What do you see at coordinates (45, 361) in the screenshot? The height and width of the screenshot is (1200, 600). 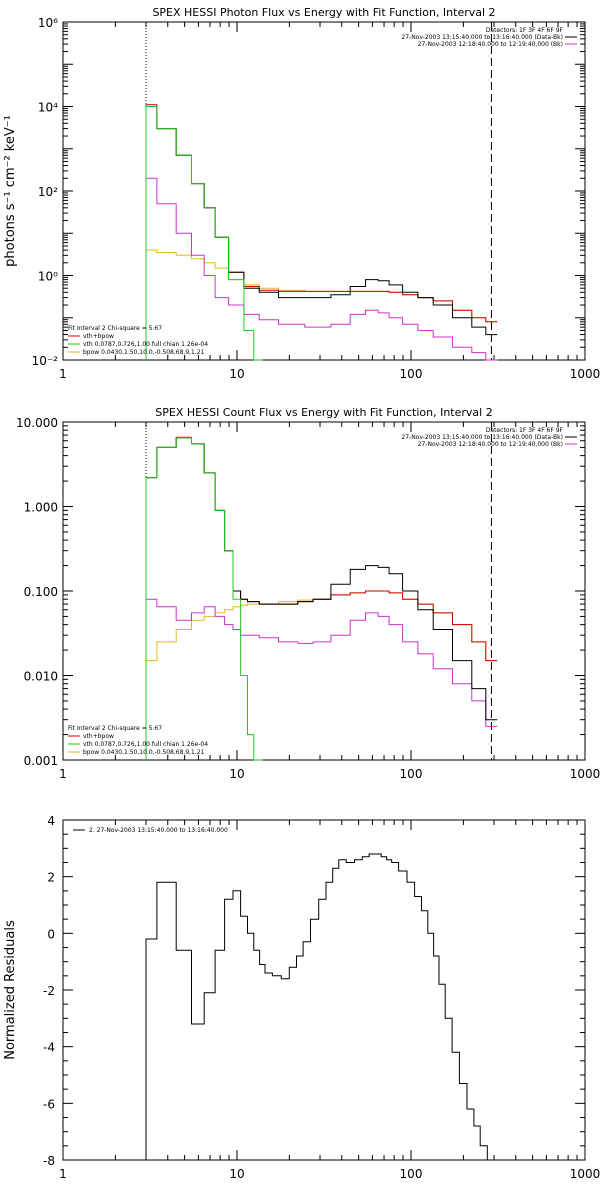 I see `y-tick-label: 10⁻²` at bounding box center [45, 361].